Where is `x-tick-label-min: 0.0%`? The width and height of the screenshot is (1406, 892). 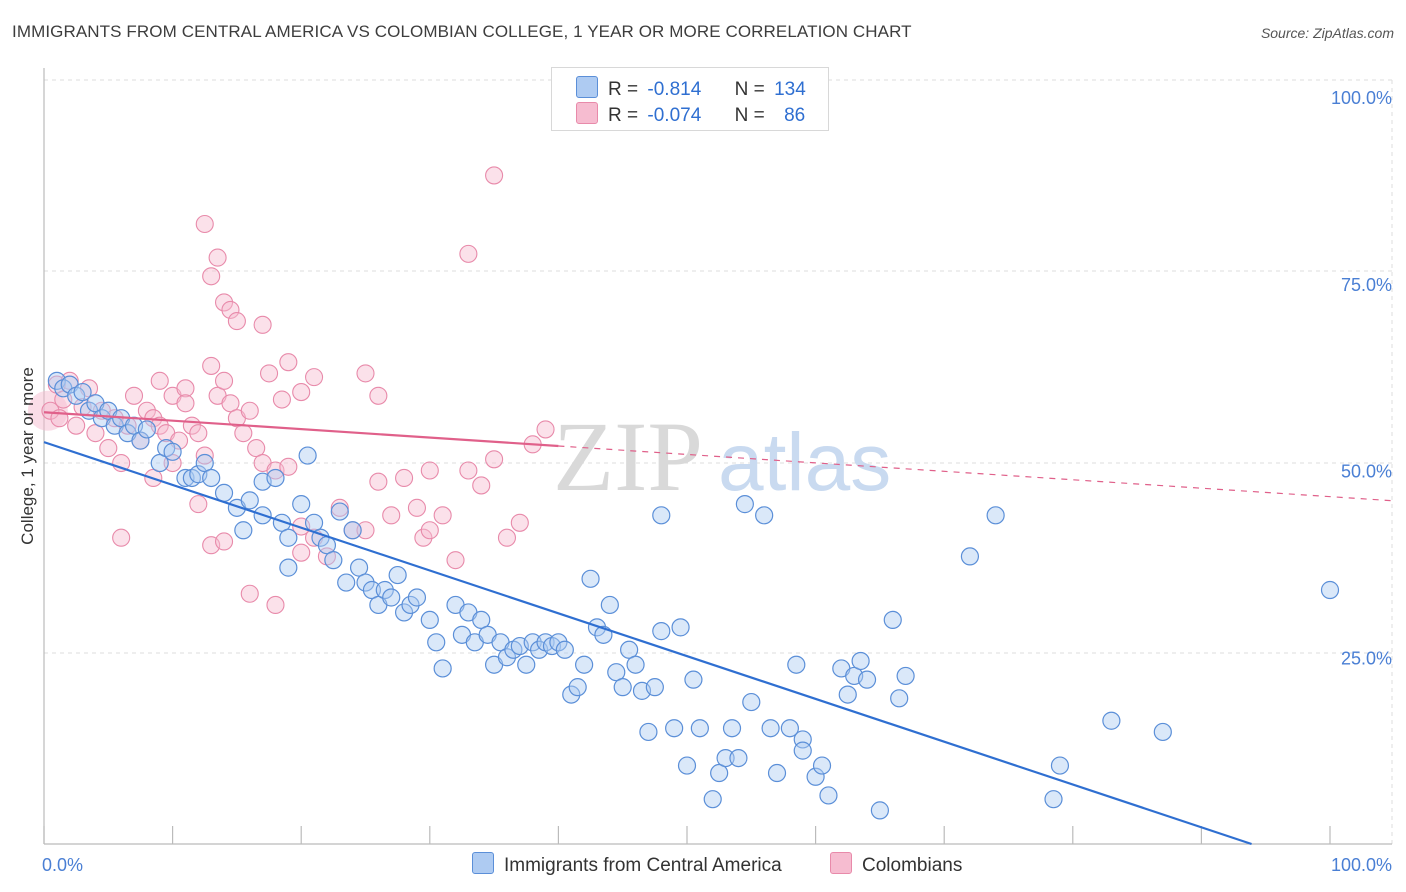 x-tick-label-min: 0.0% is located at coordinates (62, 865).